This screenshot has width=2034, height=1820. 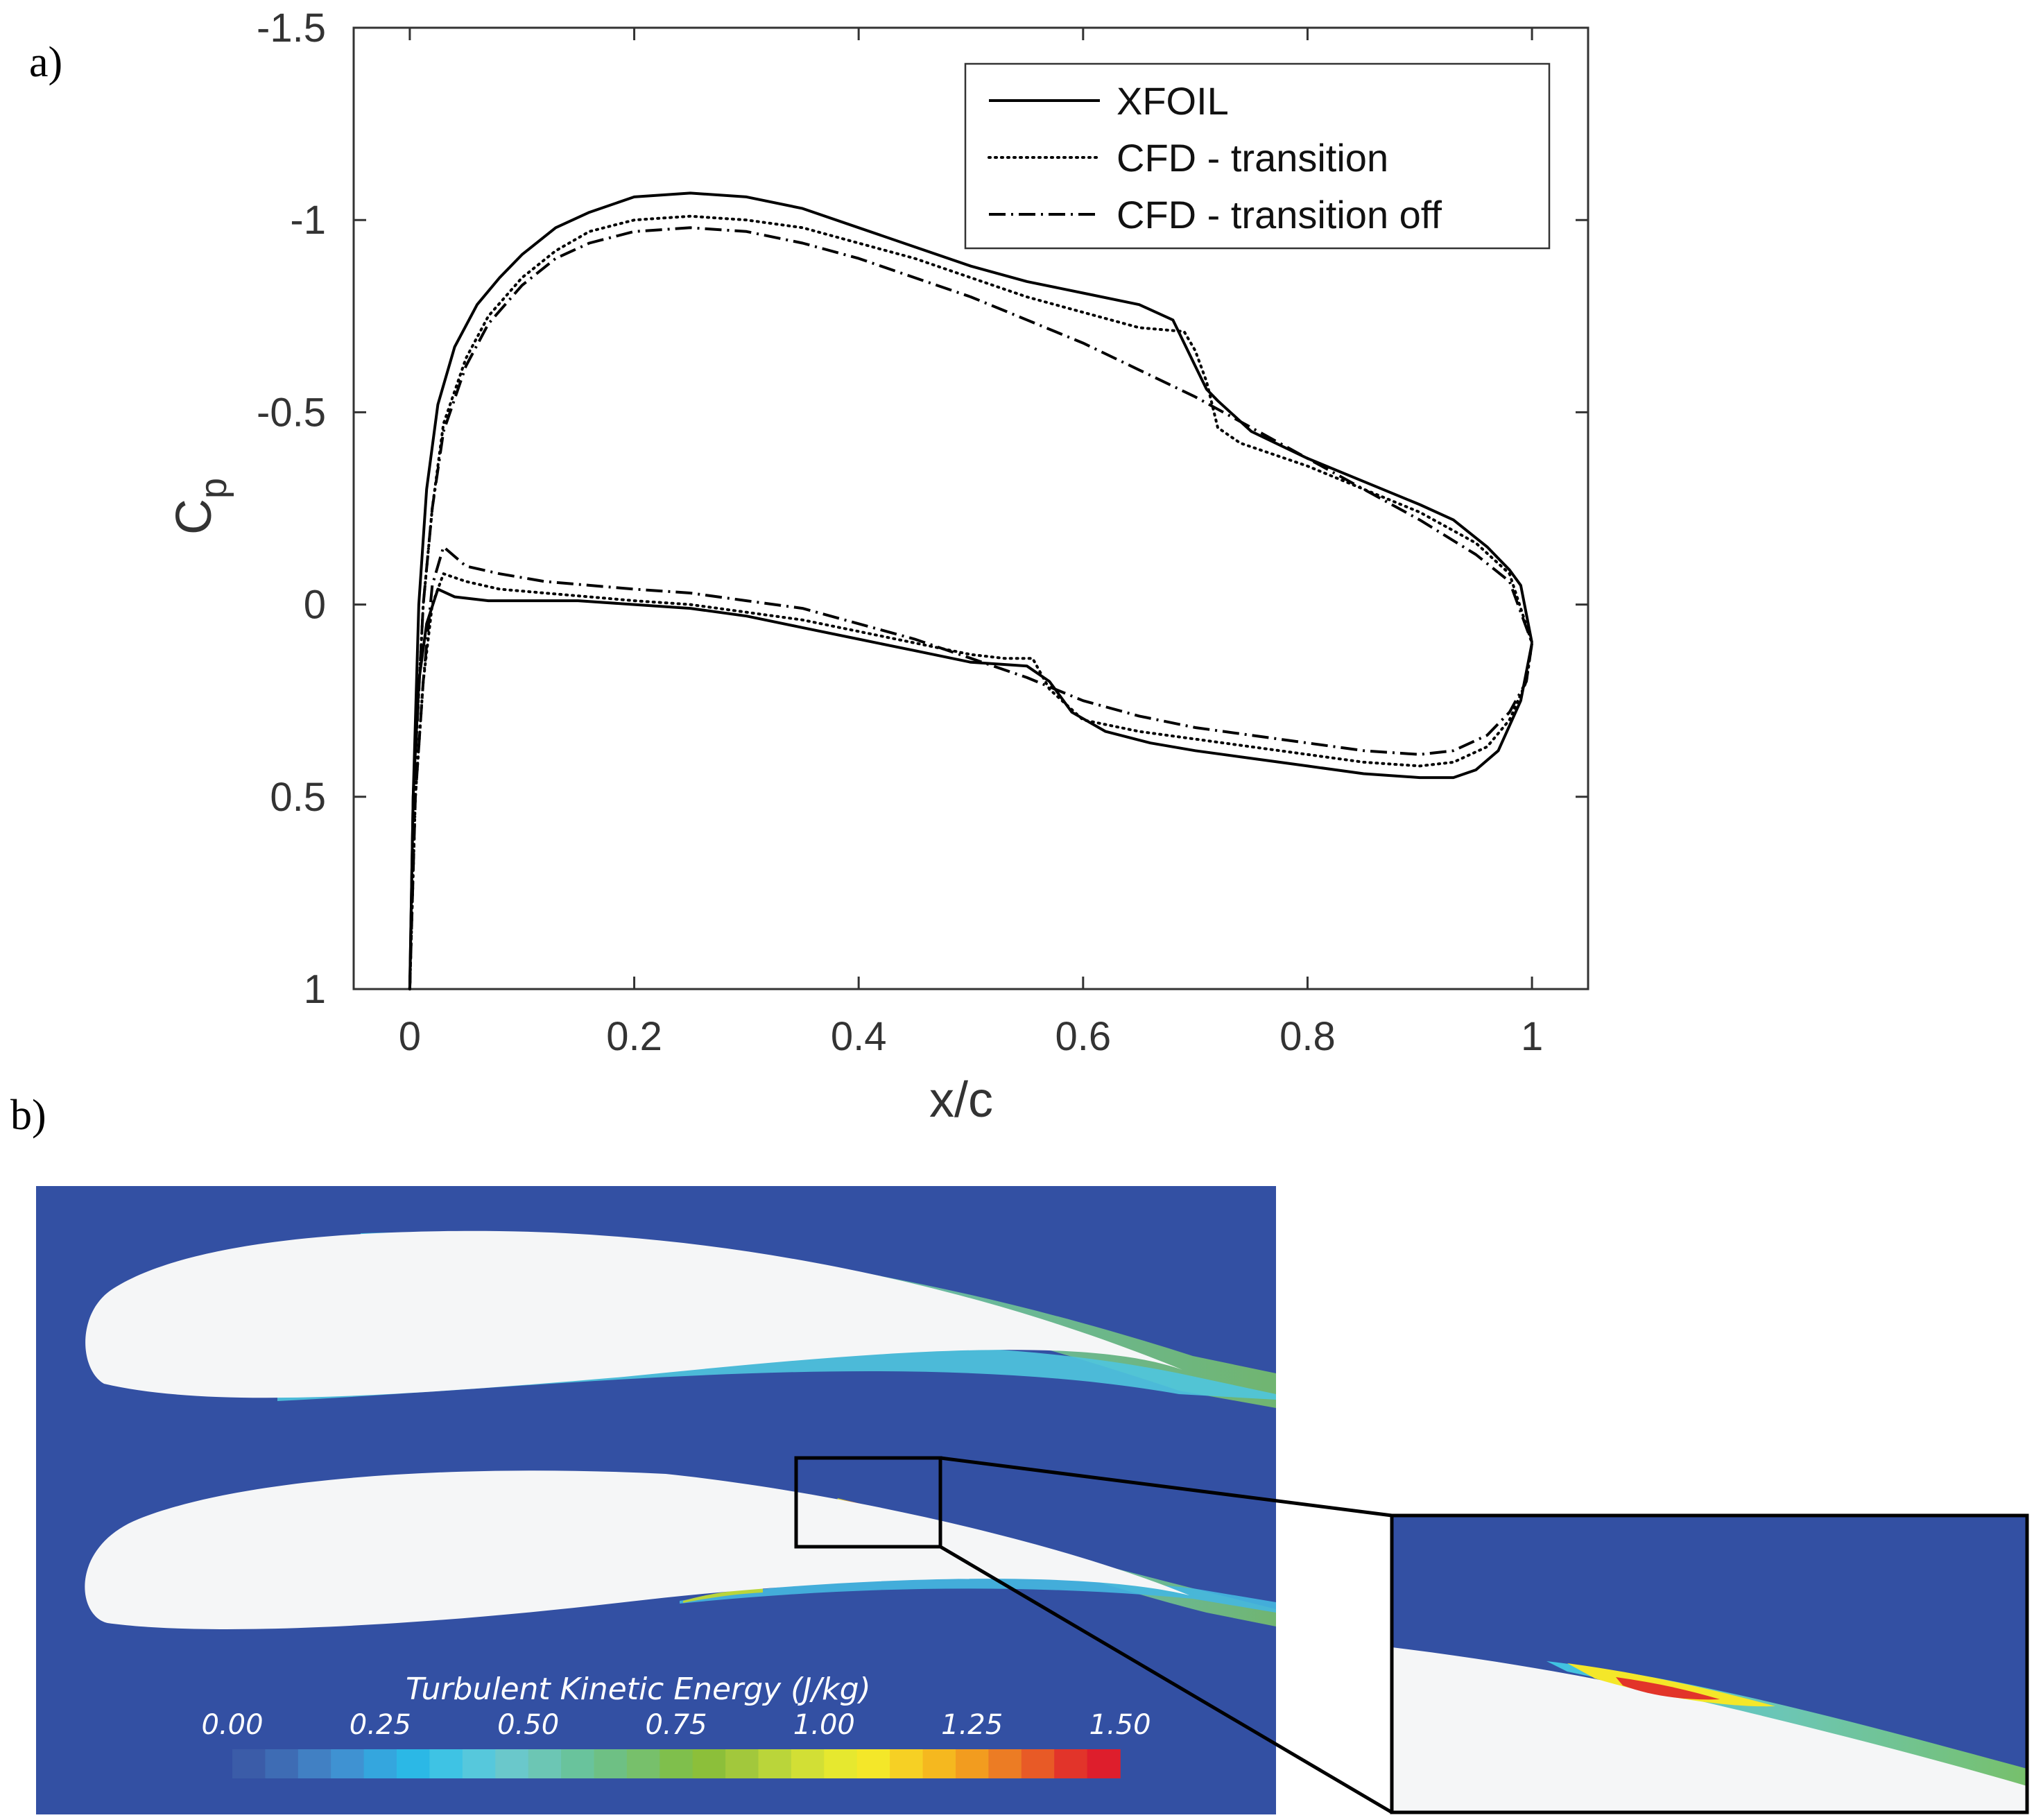 What do you see at coordinates (637, 1549) in the screenshot?
I see `airfoil-lower-element` at bounding box center [637, 1549].